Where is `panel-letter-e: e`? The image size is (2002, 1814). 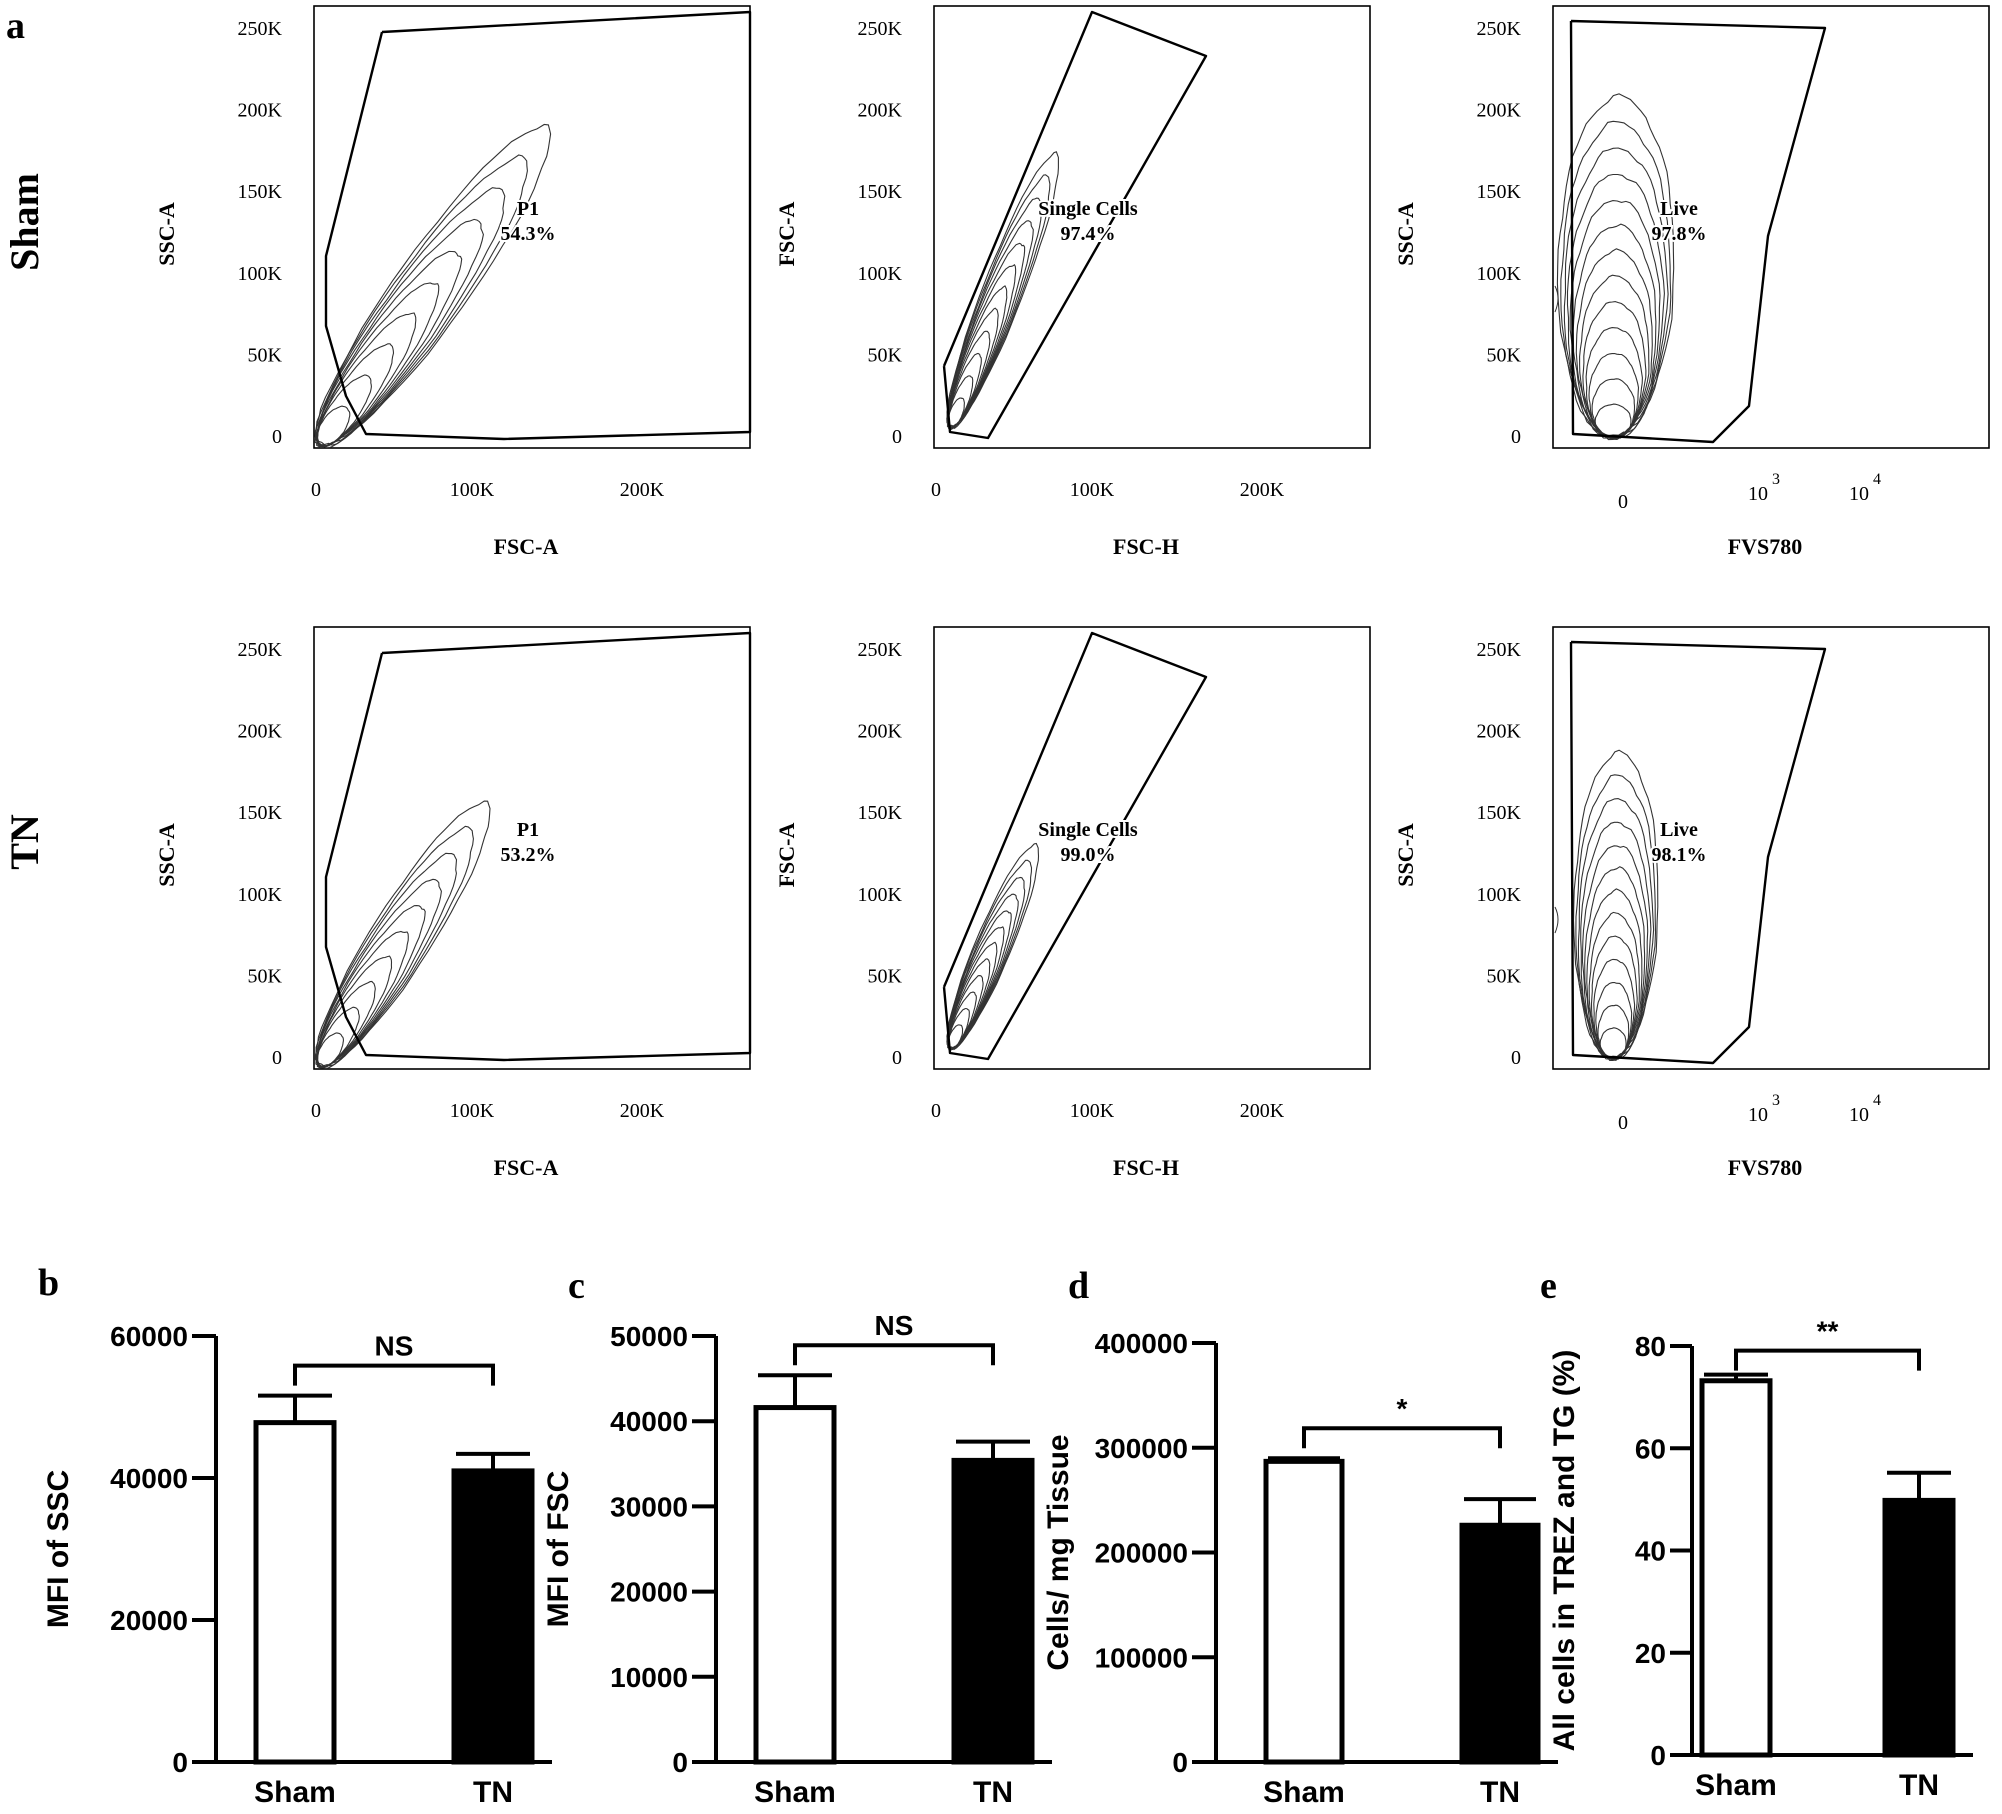
panel-letter-e: e is located at coordinates (1548, 1286).